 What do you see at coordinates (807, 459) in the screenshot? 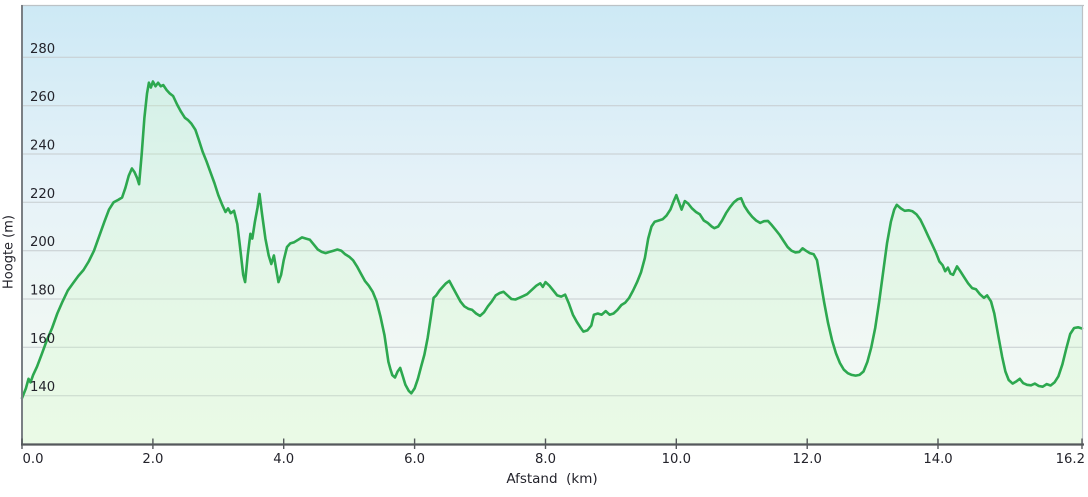
I see `x-tick-label: 12.0` at bounding box center [807, 459].